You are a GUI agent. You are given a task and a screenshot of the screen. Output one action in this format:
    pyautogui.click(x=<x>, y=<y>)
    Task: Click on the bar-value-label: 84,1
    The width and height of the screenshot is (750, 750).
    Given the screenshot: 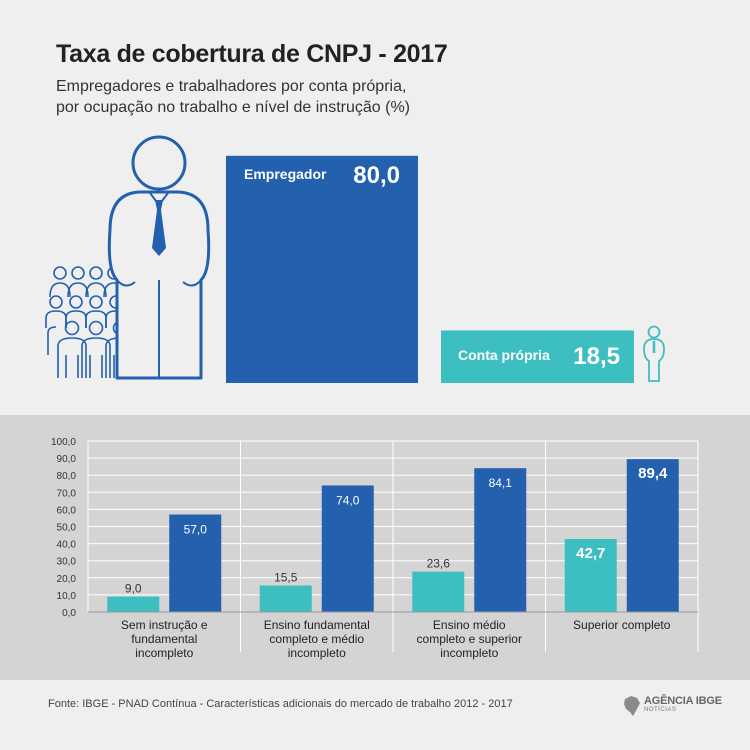 What is the action you would take?
    pyautogui.click(x=501, y=483)
    